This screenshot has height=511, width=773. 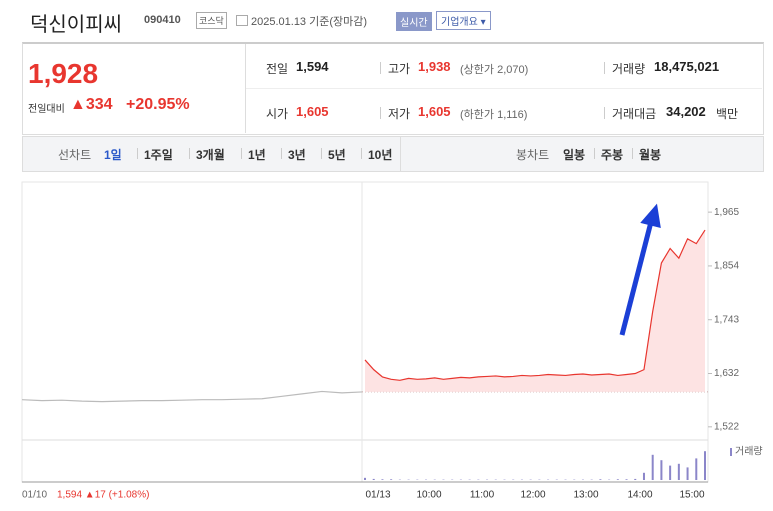 I want to click on stat-label: 고가, so click(x=399, y=69).